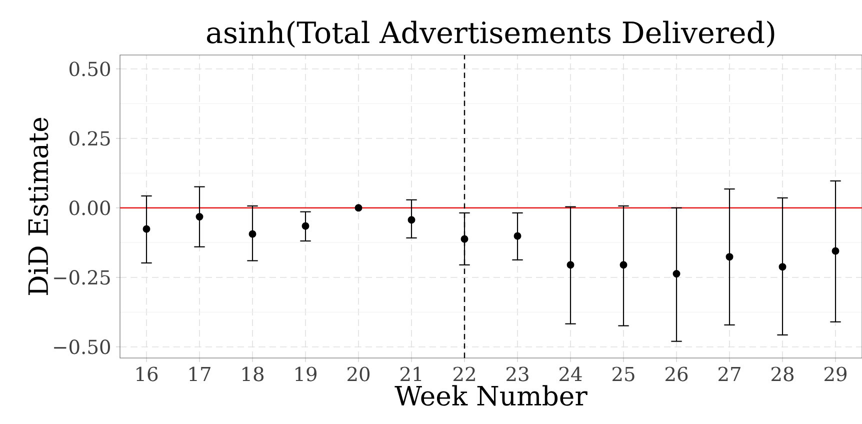 Image resolution: width=862 pixels, height=424 pixels. I want to click on y-tick-label: 0.25, so click(90, 138).